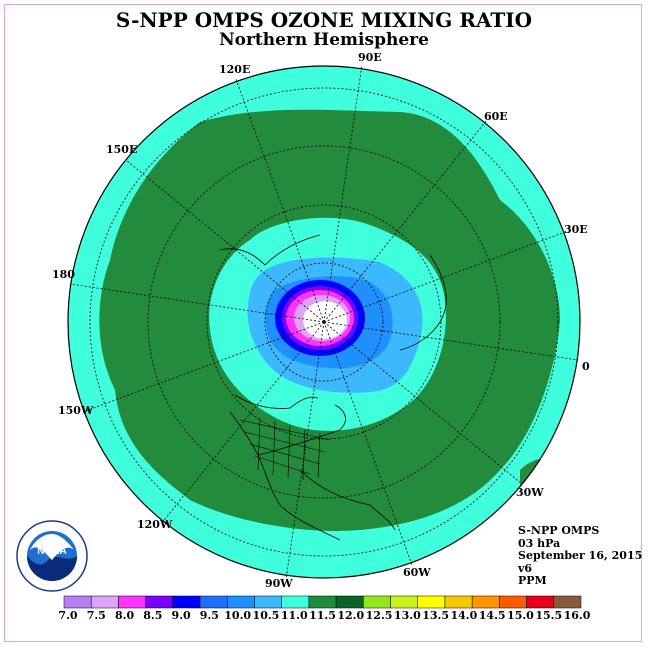 This screenshot has width=648, height=648. What do you see at coordinates (96, 615) in the screenshot?
I see `colorbar-tick-label: 7.5` at bounding box center [96, 615].